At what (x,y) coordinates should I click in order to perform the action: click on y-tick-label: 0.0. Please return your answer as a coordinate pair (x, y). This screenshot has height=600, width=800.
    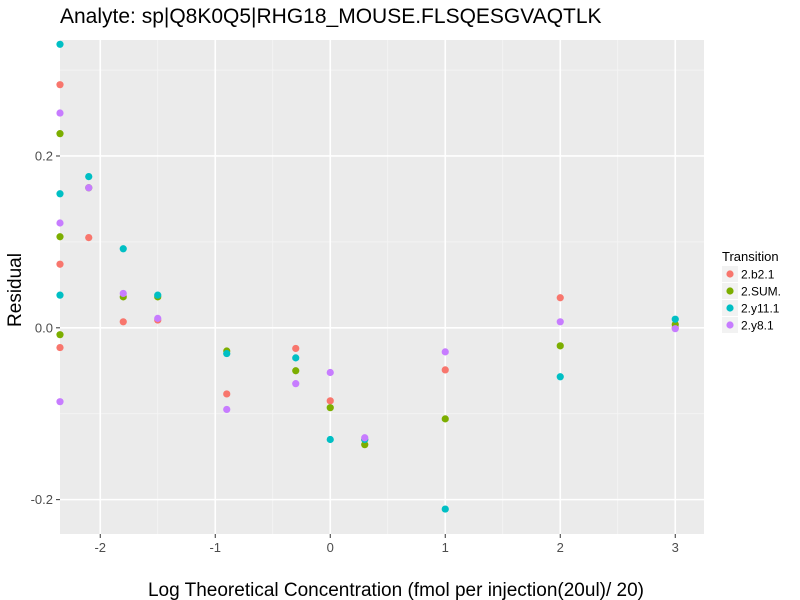
    Looking at the image, I should click on (44, 327).